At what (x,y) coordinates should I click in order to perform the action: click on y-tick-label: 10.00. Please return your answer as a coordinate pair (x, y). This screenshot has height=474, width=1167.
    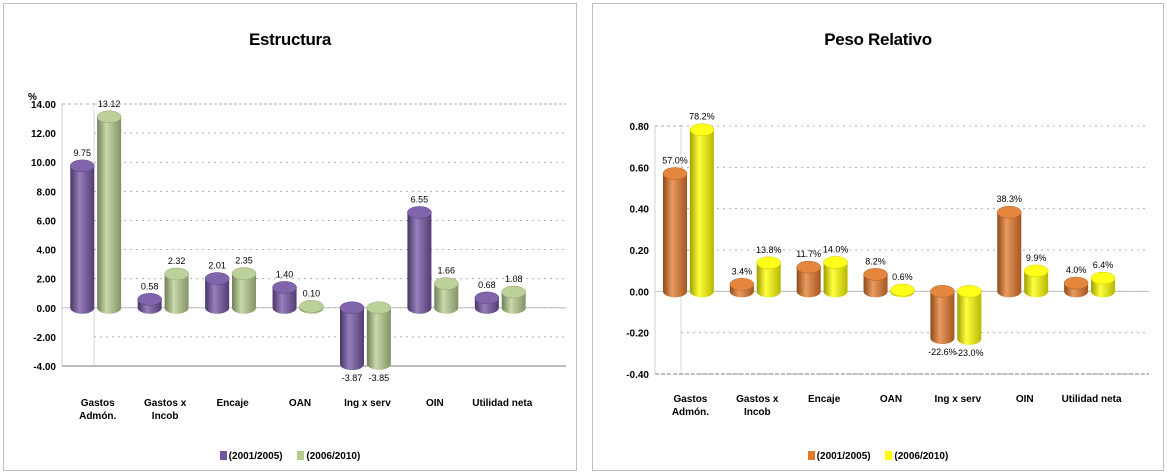
    Looking at the image, I should click on (43, 163).